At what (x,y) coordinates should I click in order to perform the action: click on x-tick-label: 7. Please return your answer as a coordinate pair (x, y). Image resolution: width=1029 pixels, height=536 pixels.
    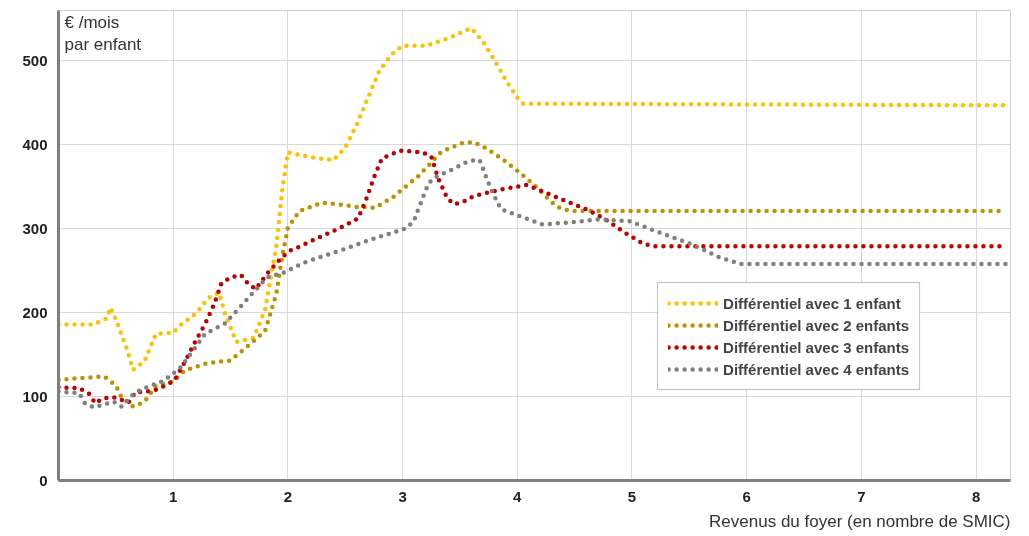
    Looking at the image, I should click on (861, 496).